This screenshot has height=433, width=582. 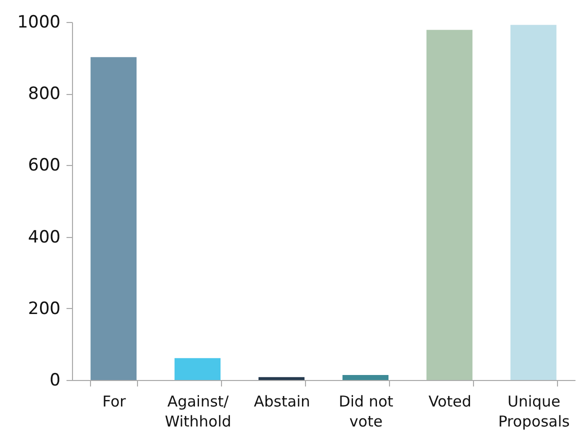 What do you see at coordinates (44, 94) in the screenshot?
I see `y-tick-label: 800` at bounding box center [44, 94].